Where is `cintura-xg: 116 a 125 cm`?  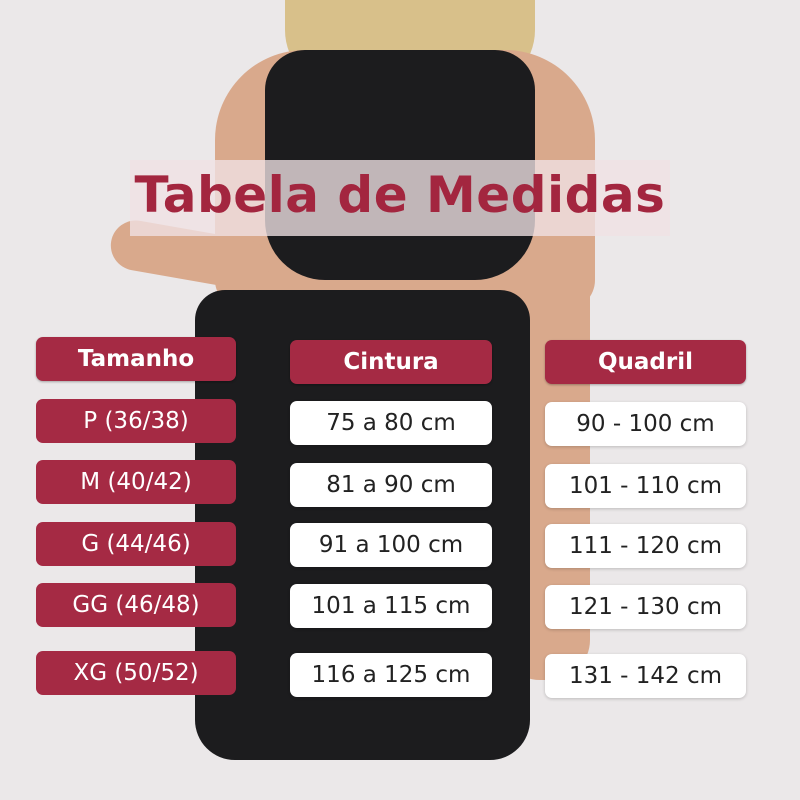
cintura-xg: 116 a 125 cm is located at coordinates (391, 675).